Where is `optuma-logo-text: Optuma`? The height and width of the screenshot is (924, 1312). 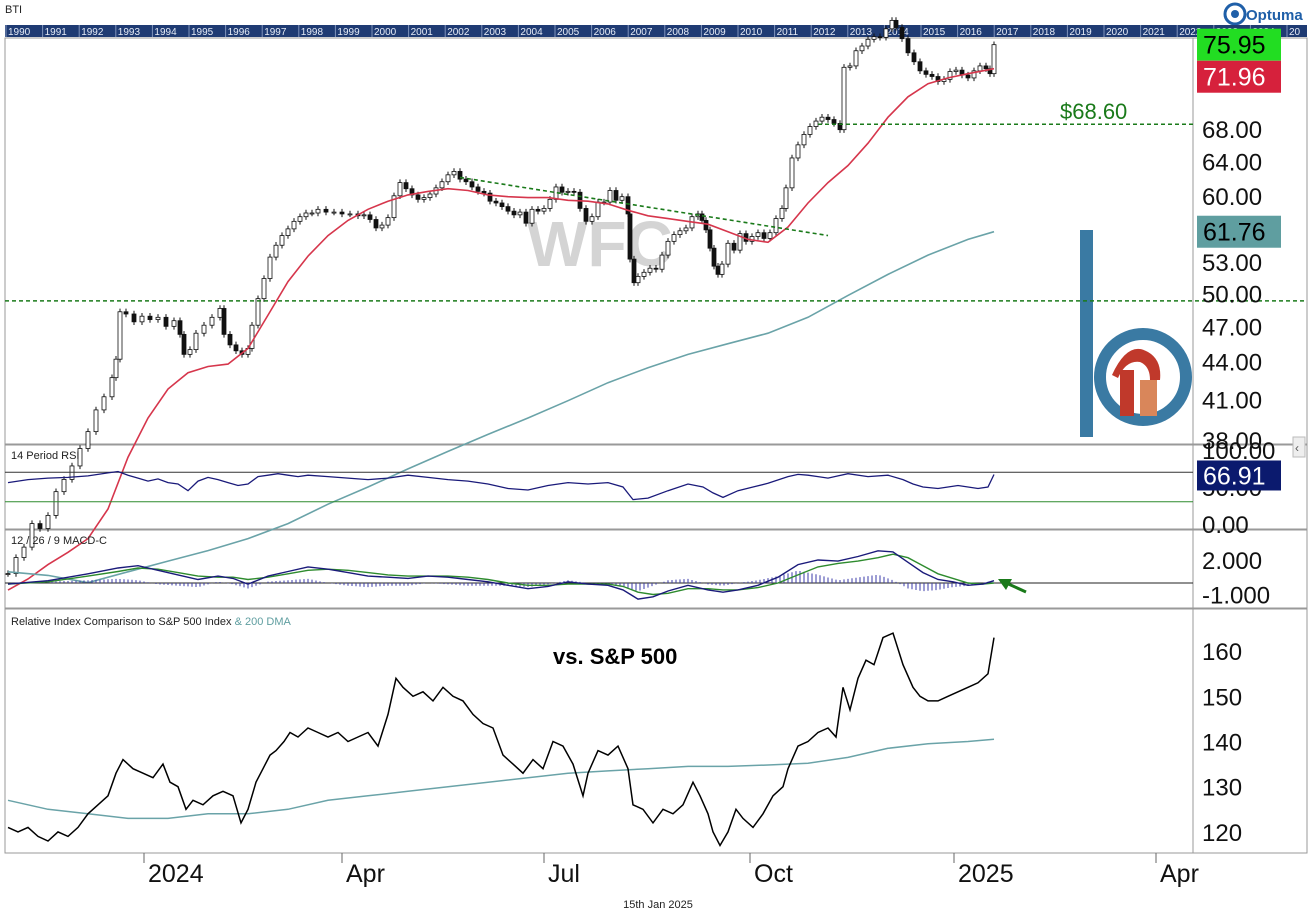 optuma-logo-text: Optuma is located at coordinates (1274, 15).